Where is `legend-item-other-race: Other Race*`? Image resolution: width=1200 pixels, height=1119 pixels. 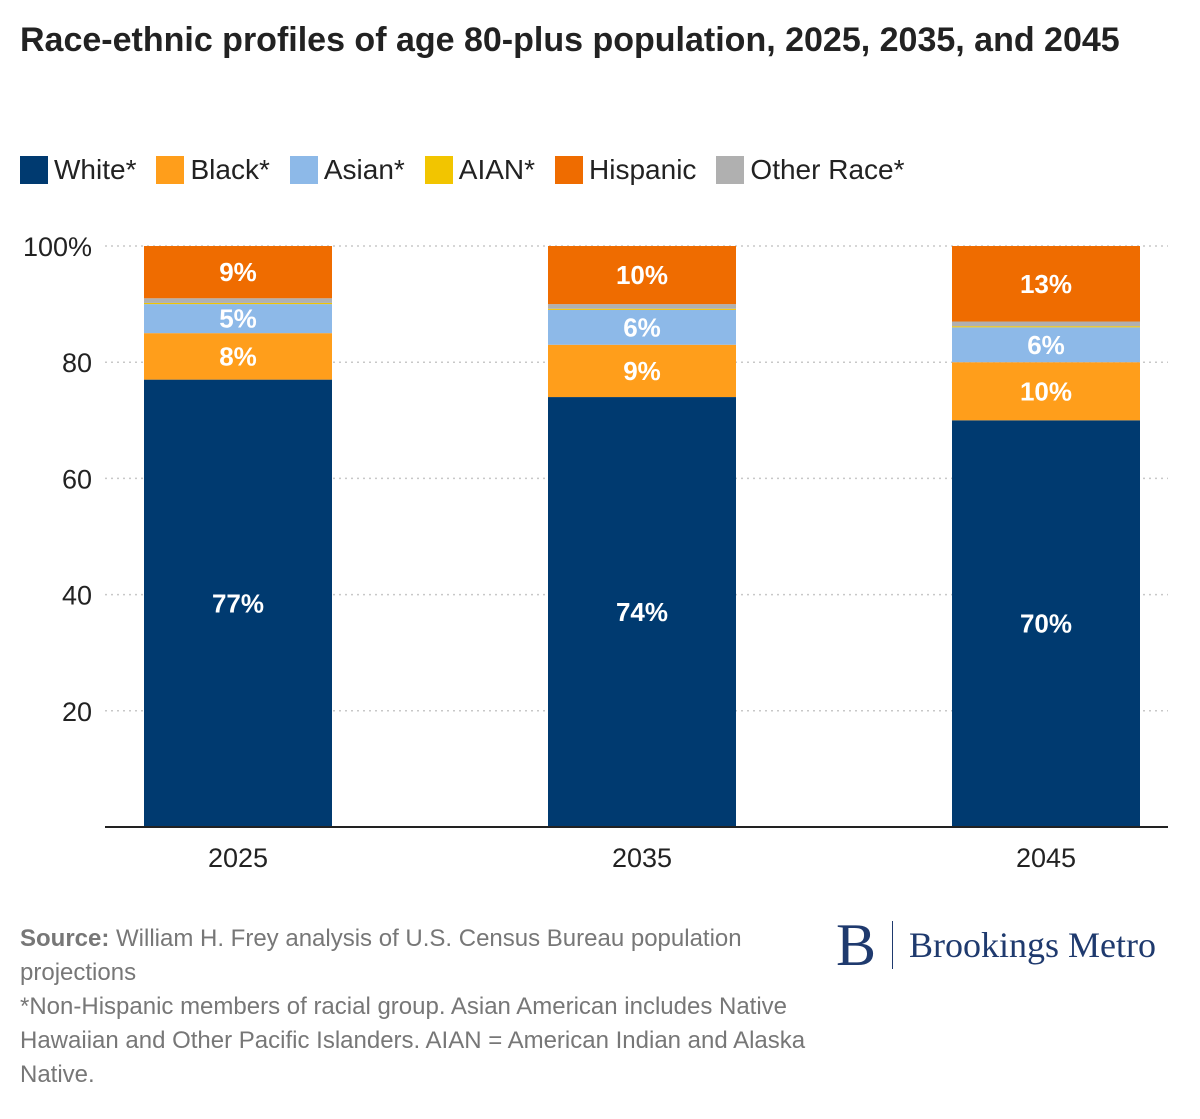 legend-item-other-race: Other Race* is located at coordinates (810, 170).